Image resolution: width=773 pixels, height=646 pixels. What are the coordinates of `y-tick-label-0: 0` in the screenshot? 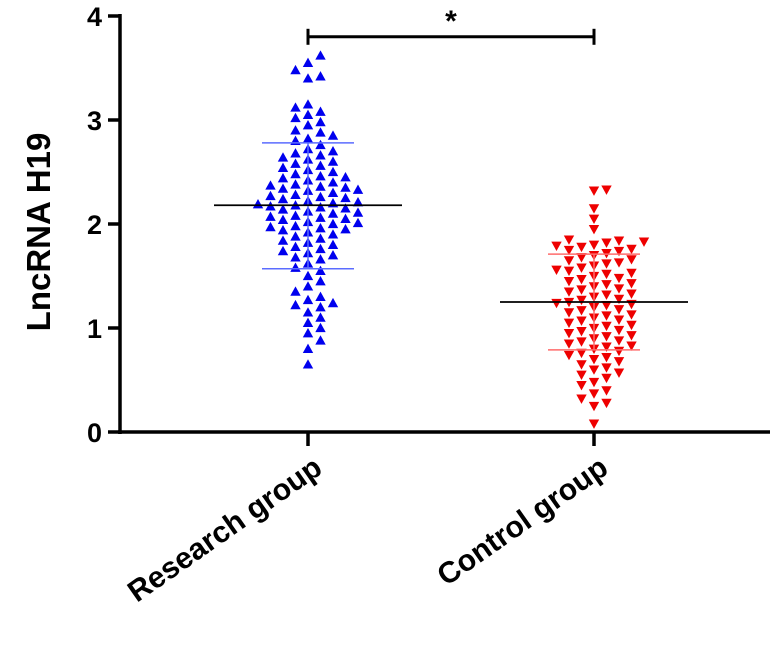 It's located at (94, 433).